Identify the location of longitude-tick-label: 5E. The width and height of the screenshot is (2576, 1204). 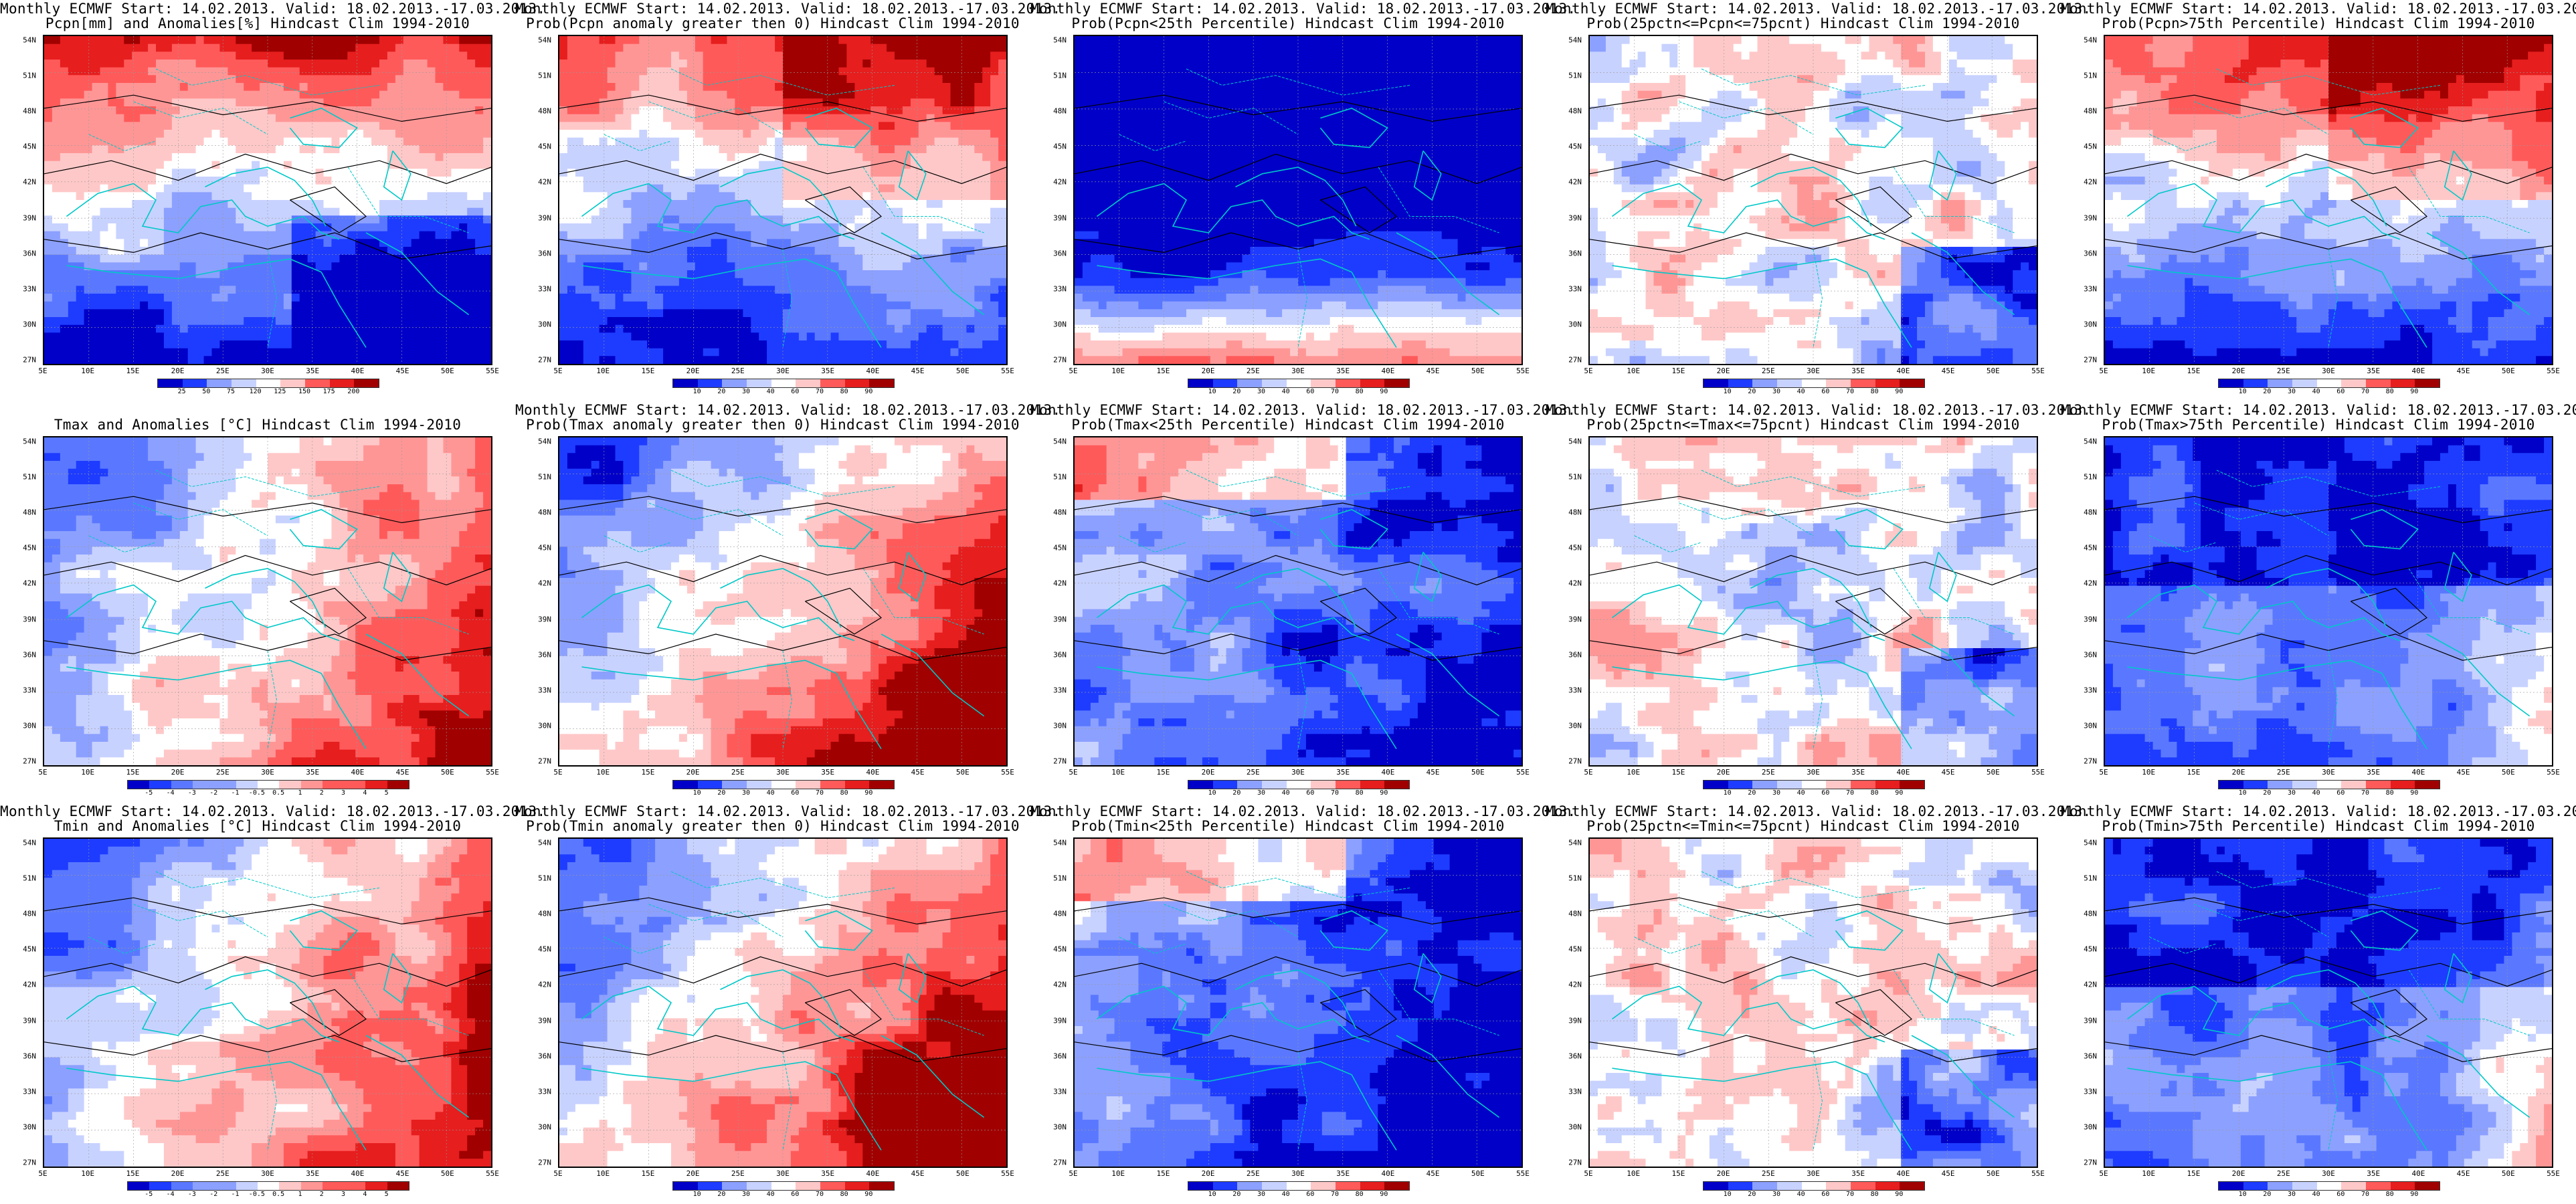
(1588, 1173).